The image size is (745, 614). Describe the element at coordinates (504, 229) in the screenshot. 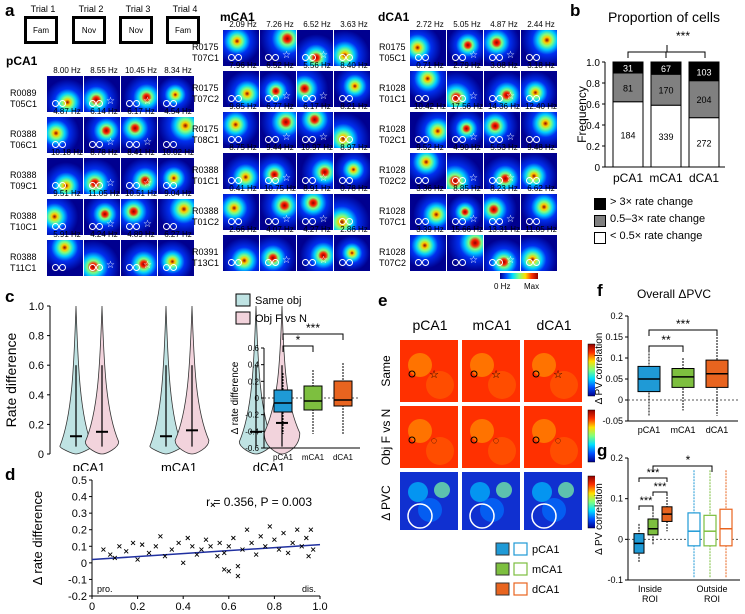

I see `firing-rate-label: 13.31 Hz` at that location.